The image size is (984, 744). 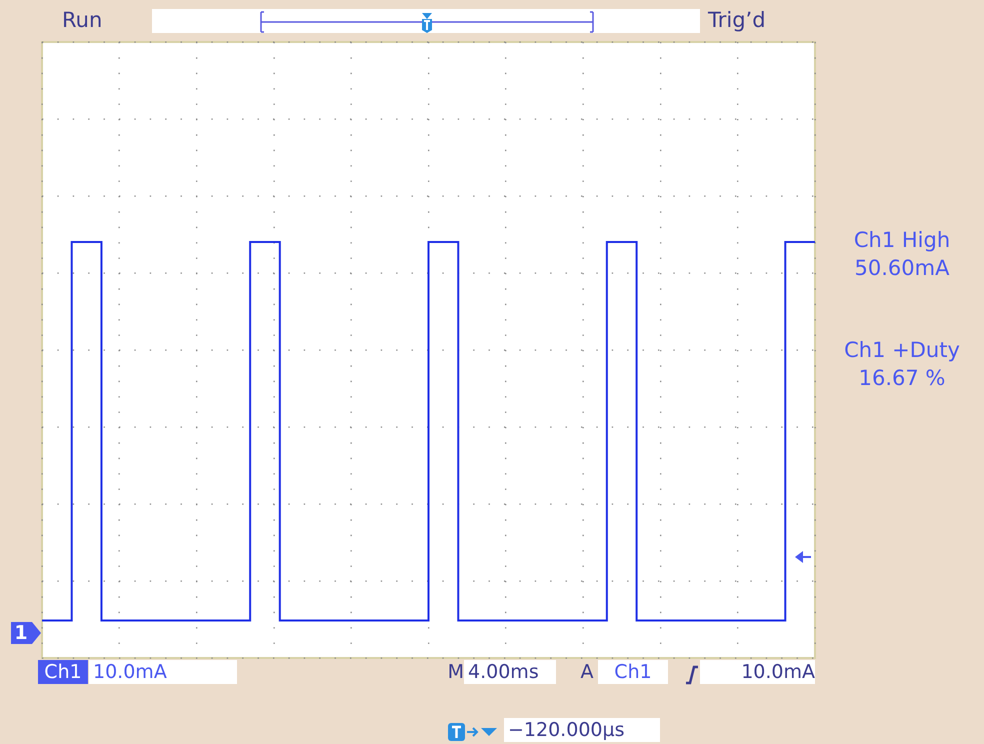 I want to click on text: 16.67 %, so click(x=902, y=378).